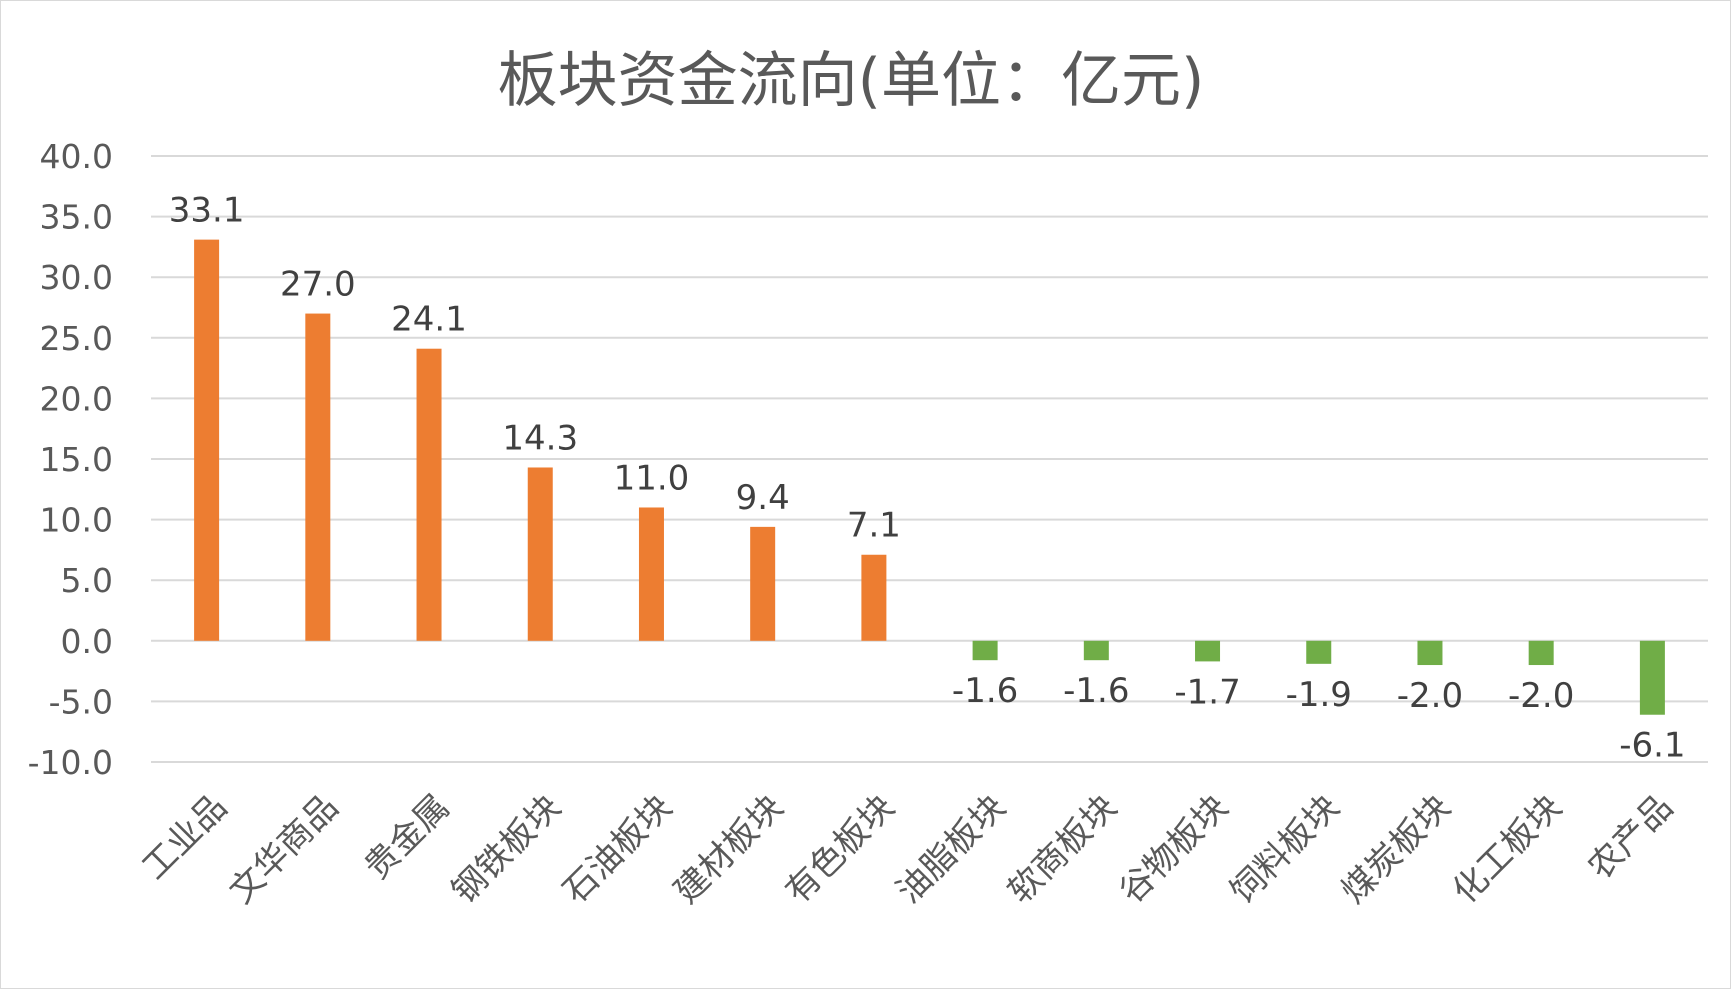 The width and height of the screenshot is (1731, 989). Describe the element at coordinates (1062, 849) in the screenshot. I see `x-tick-label: 软商板块` at that location.